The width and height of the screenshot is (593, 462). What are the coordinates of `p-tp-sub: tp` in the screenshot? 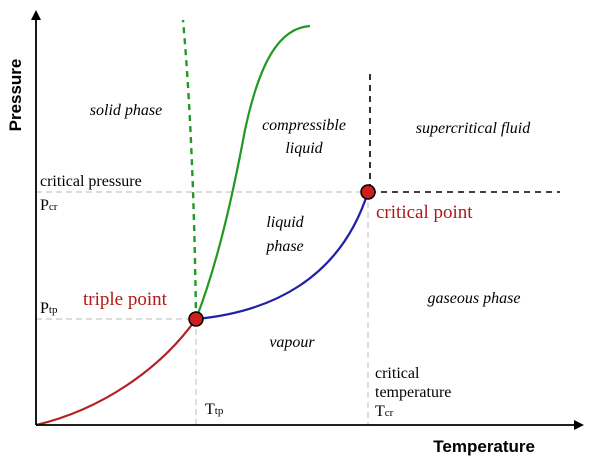 It's located at (53, 310).